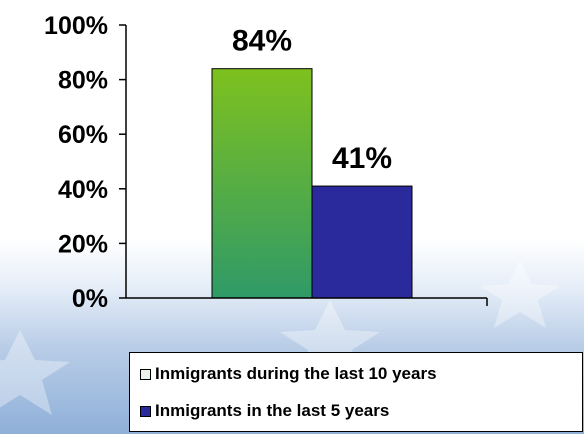 This screenshot has height=434, width=584. What do you see at coordinates (83, 81) in the screenshot?
I see `y-tick-label: 80%` at bounding box center [83, 81].